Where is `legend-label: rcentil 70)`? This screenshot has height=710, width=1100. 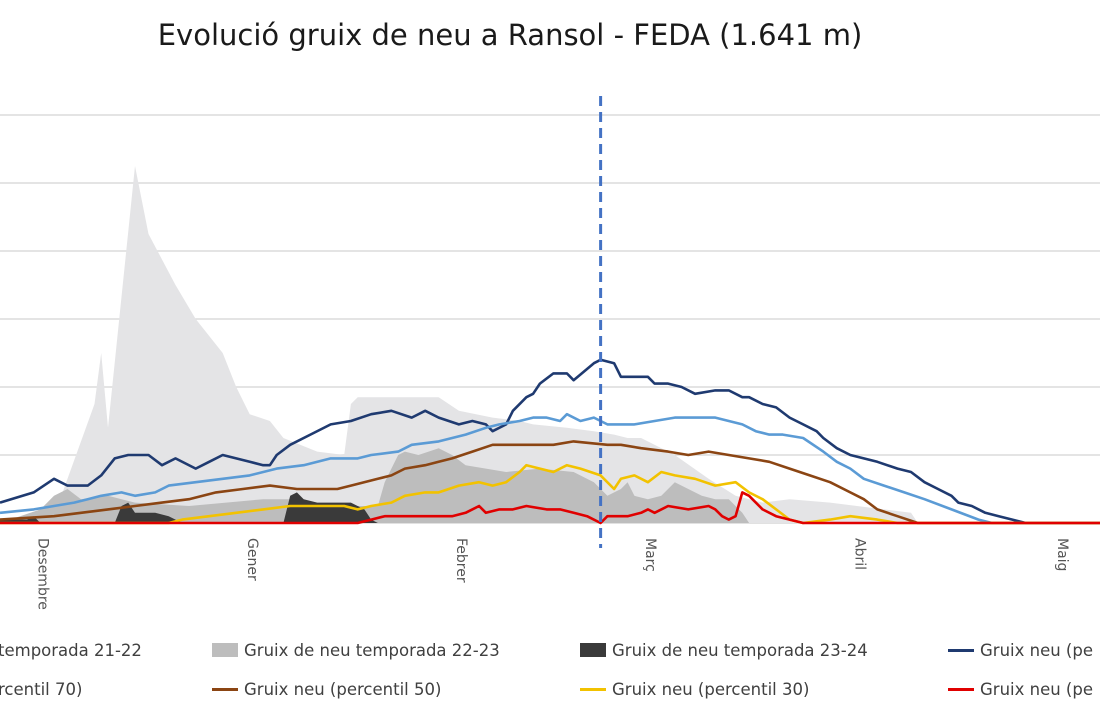 legend-label: rcentil 70) is located at coordinates (41, 689).